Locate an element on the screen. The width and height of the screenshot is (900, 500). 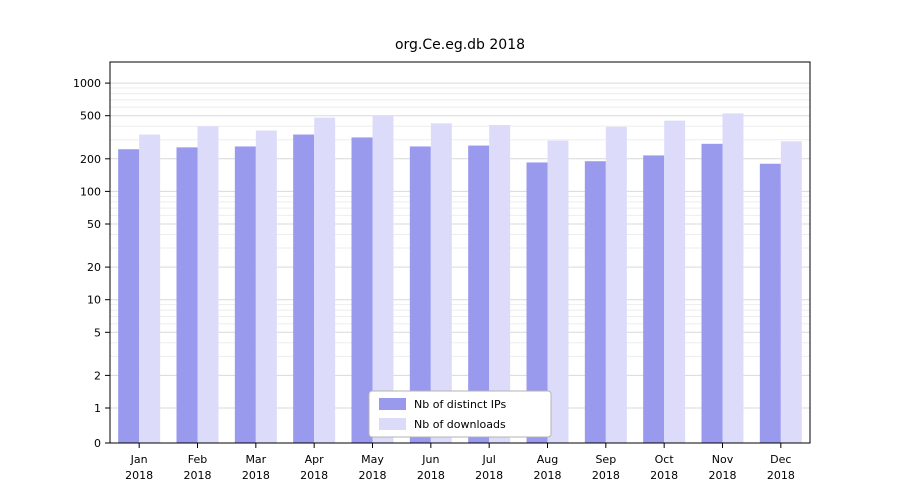
legend-swatch-nb-of-distinct-ips is located at coordinates (392, 404).